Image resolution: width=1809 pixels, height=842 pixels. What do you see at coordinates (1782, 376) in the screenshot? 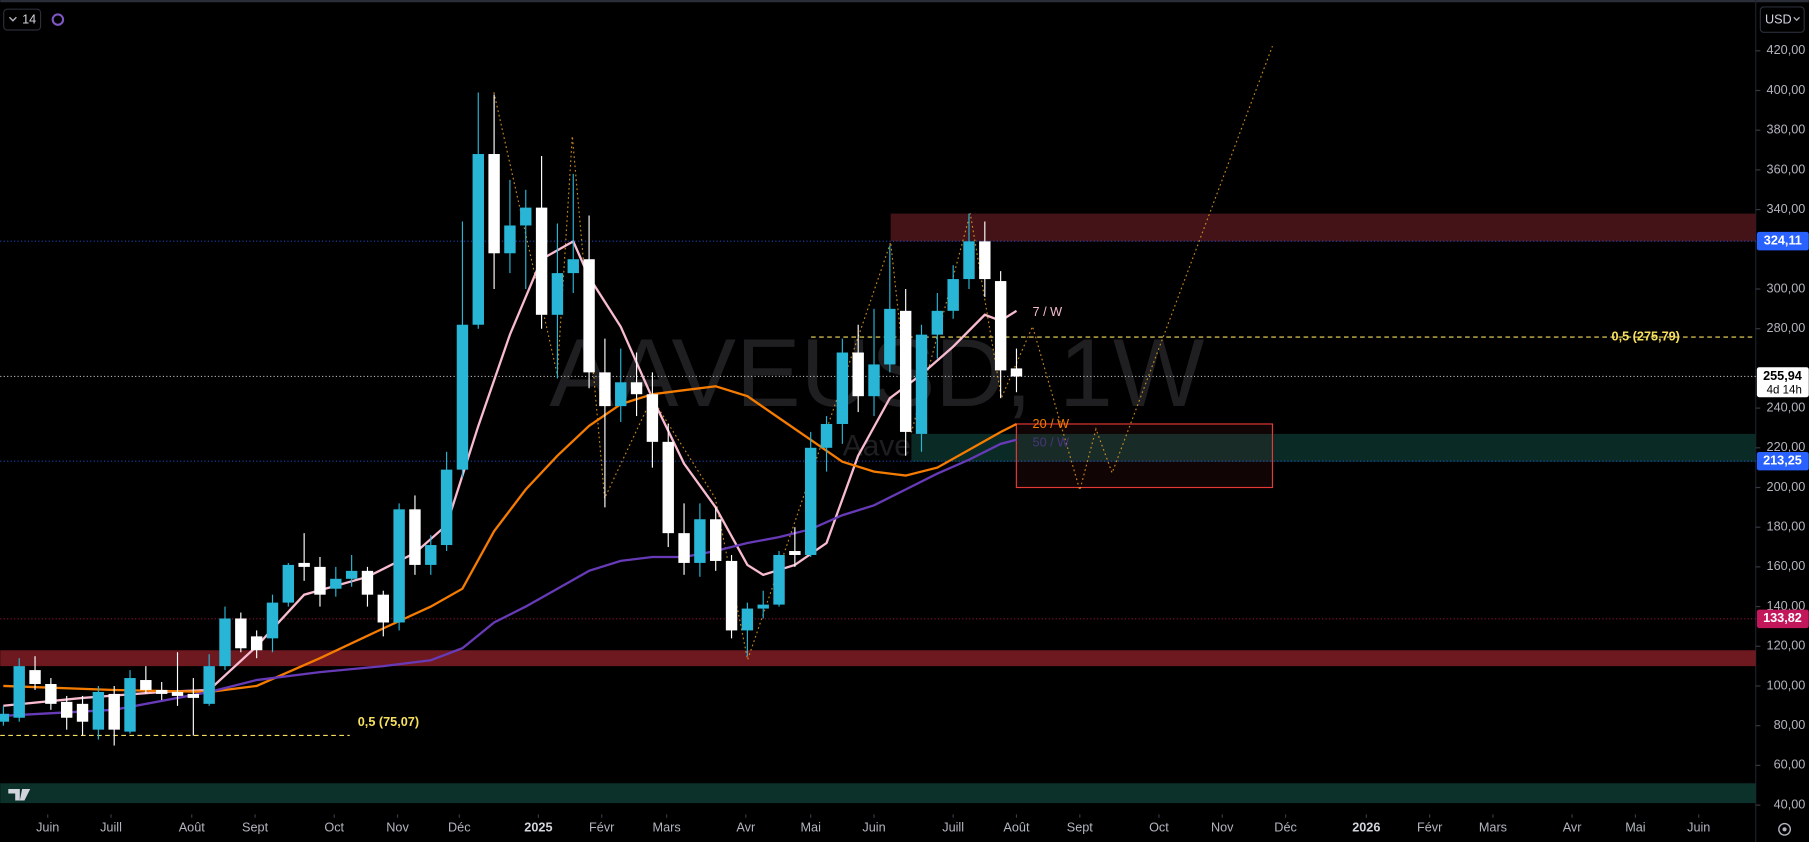
I see `price-badge-label: 255,94` at bounding box center [1782, 376].